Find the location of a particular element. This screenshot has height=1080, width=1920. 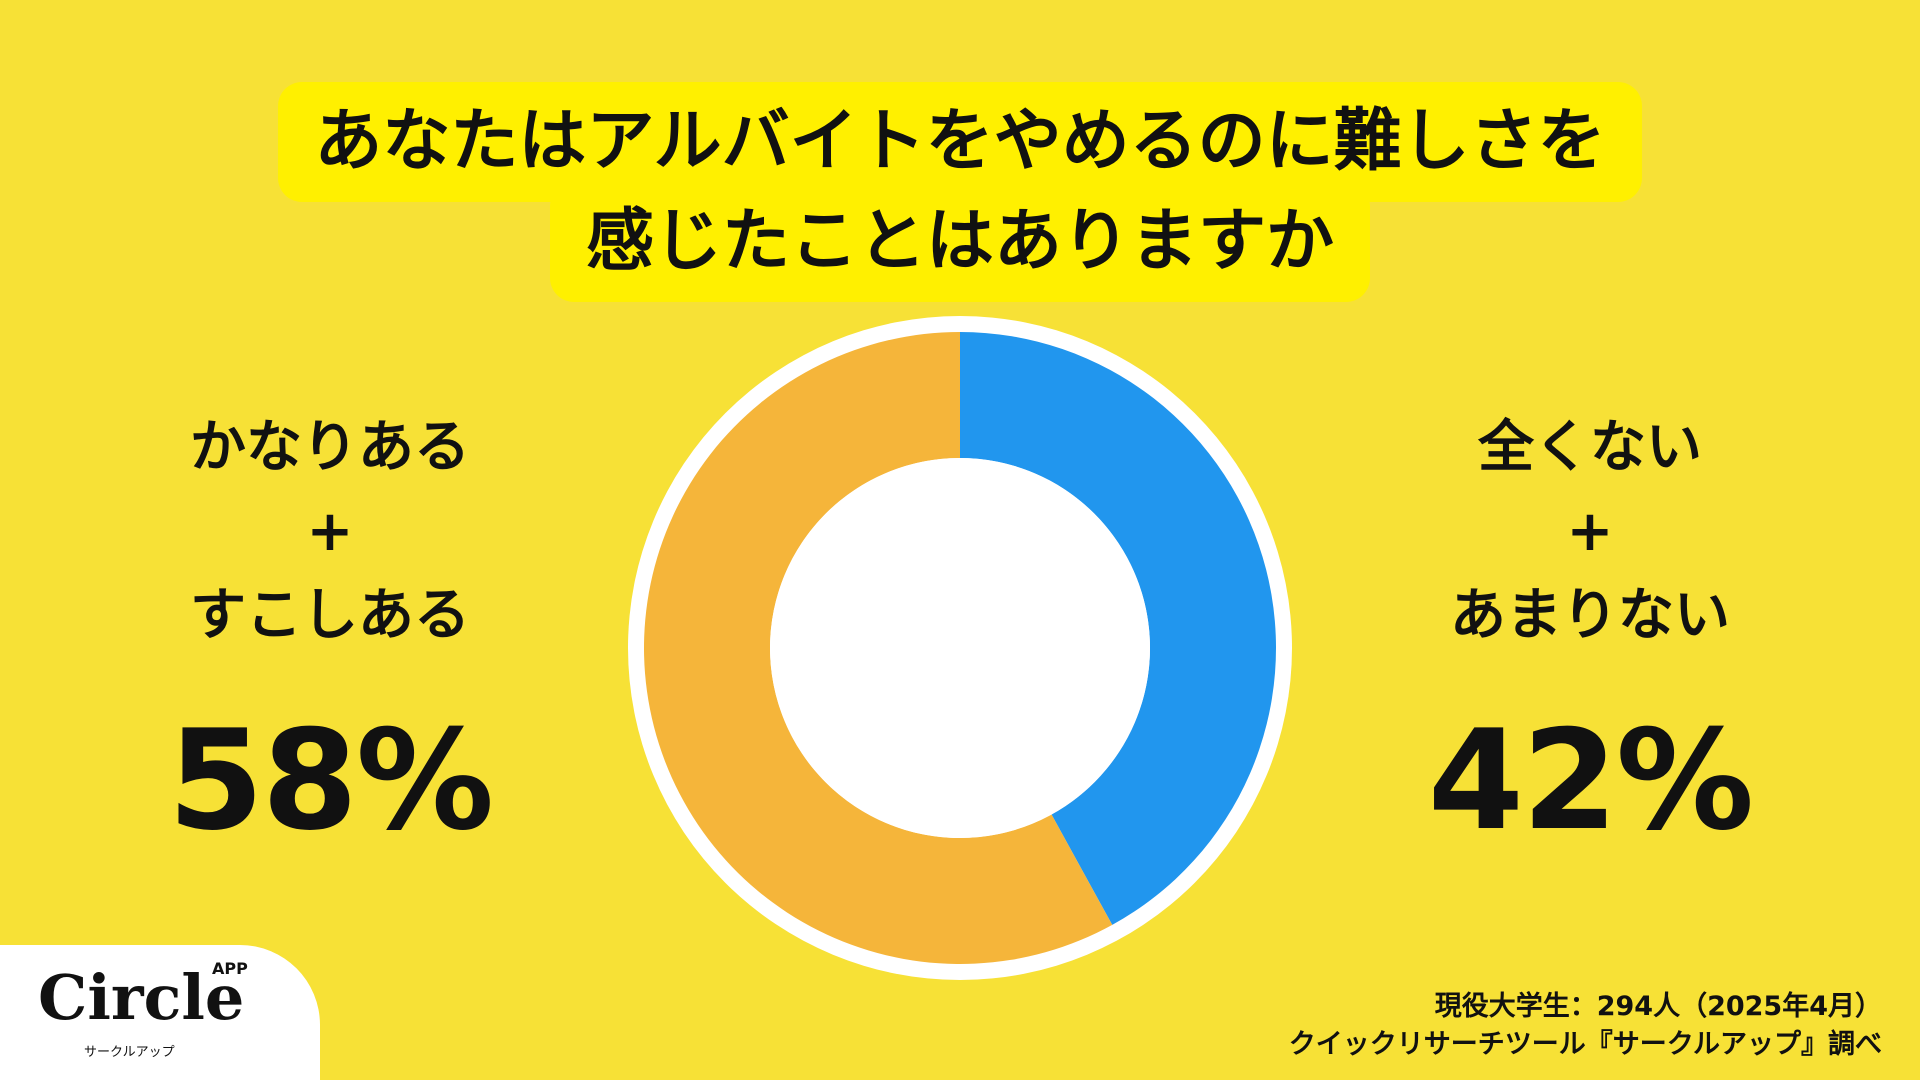

right-percent: 42% is located at coordinates (1590, 780).